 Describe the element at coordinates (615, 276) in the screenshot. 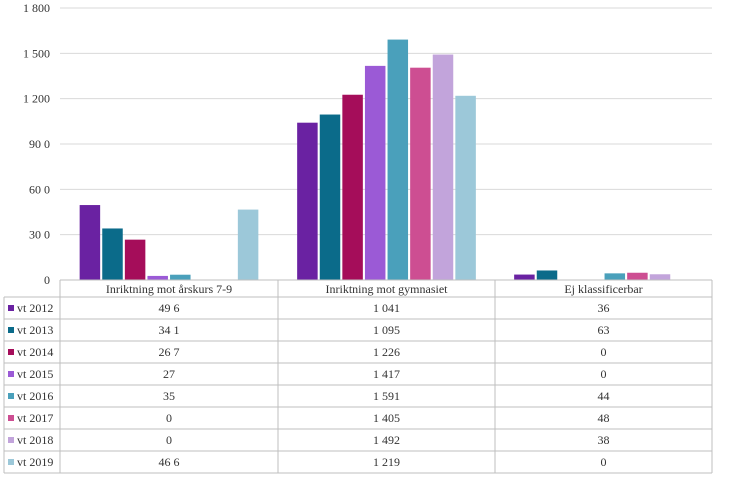

I see `bar-vt2016-cat2` at that location.